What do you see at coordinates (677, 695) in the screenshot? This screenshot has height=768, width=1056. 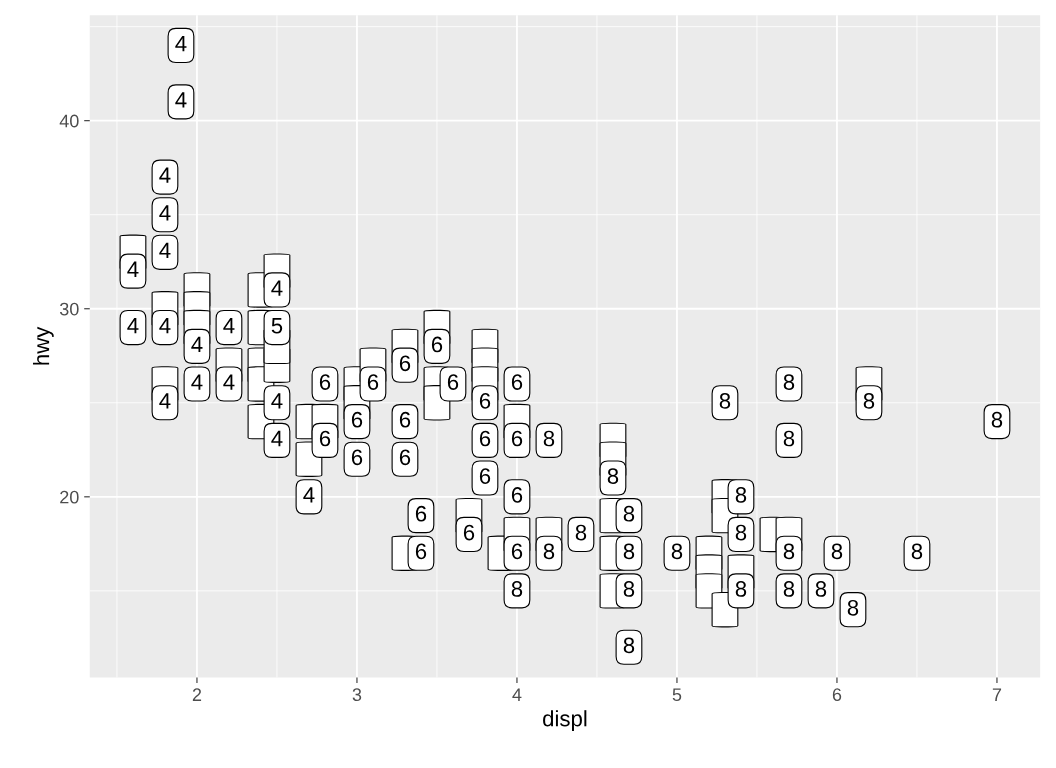 I see `x-tick-label: 5` at bounding box center [677, 695].